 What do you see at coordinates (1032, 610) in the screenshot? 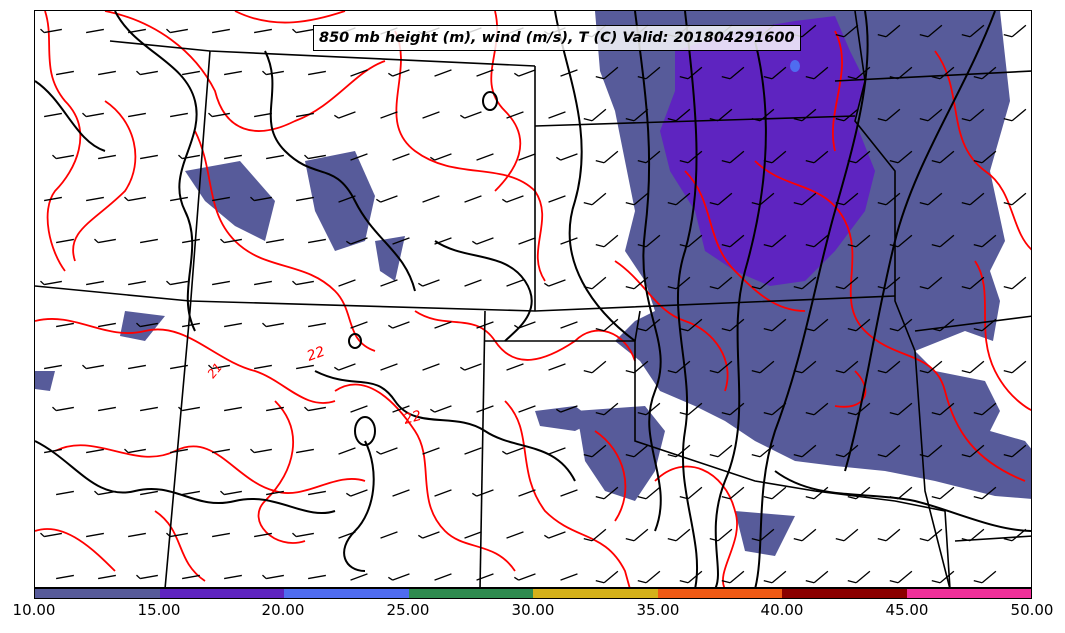
I see `colorbar-tick-label: 50.00` at bounding box center [1032, 610].